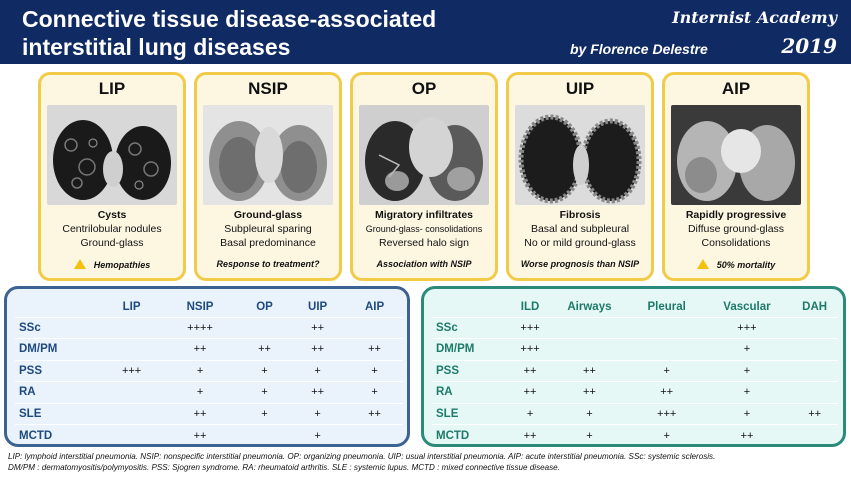 Image resolution: width=851 pixels, height=479 pixels. I want to click on card-note-text: Hemopathies, so click(122, 265).